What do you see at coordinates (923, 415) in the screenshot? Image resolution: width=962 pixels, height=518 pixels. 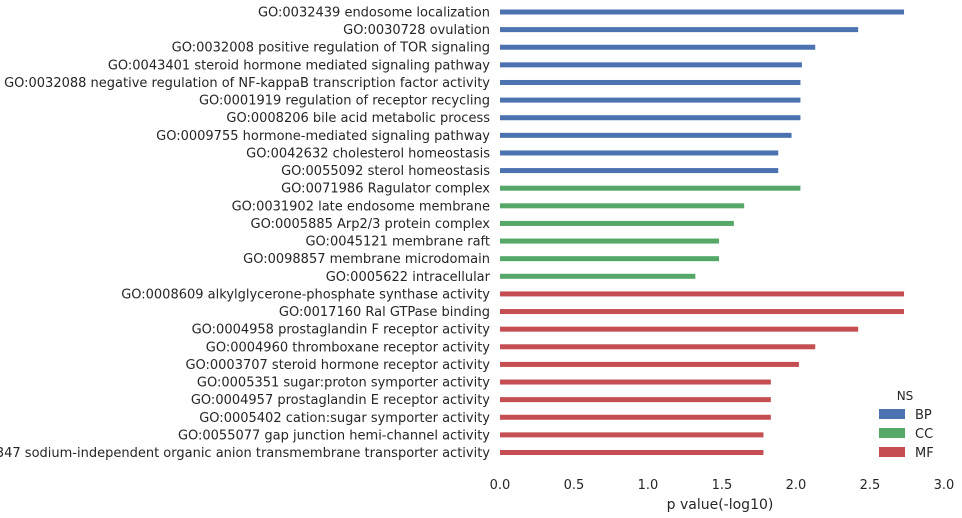 I see `legend-label-bp: BP` at bounding box center [923, 415].